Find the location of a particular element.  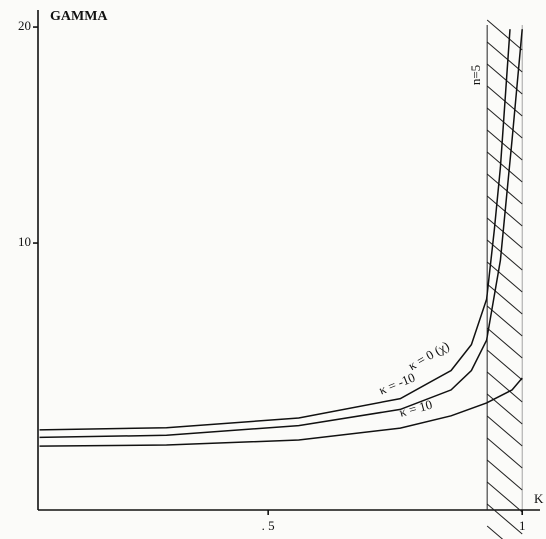

y-axis-label: GAMMA is located at coordinates (79, 16).